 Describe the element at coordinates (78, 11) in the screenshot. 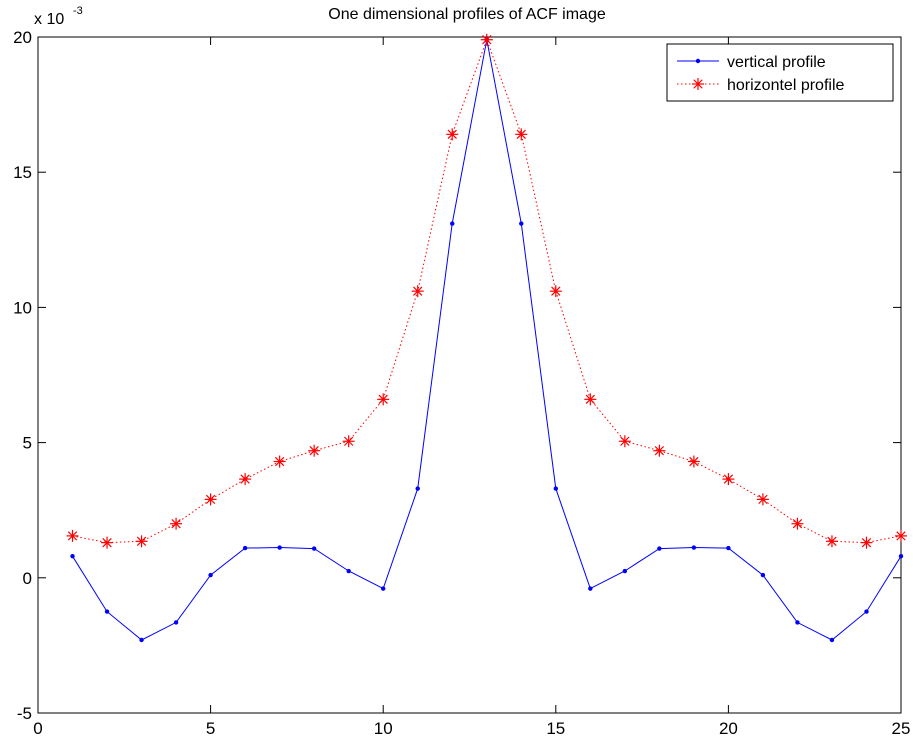

I see `y-exponent-power: -3` at that location.